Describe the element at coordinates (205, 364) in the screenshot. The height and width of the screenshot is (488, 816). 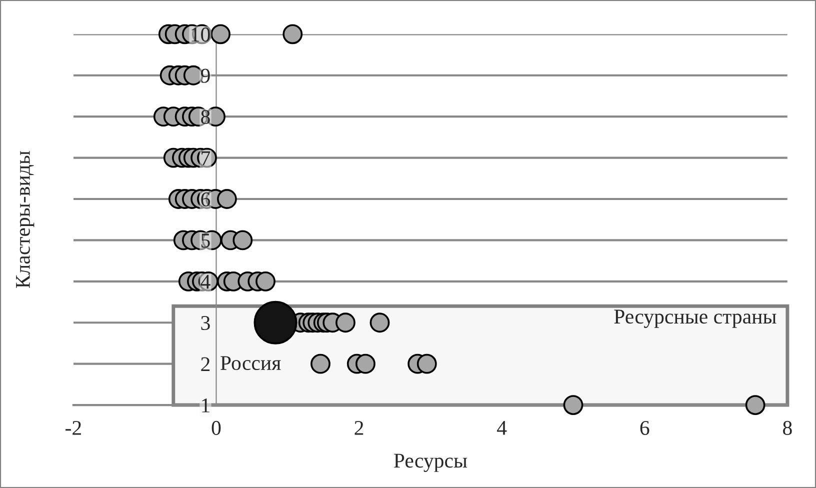
I see `y-tick-label: 2` at that location.